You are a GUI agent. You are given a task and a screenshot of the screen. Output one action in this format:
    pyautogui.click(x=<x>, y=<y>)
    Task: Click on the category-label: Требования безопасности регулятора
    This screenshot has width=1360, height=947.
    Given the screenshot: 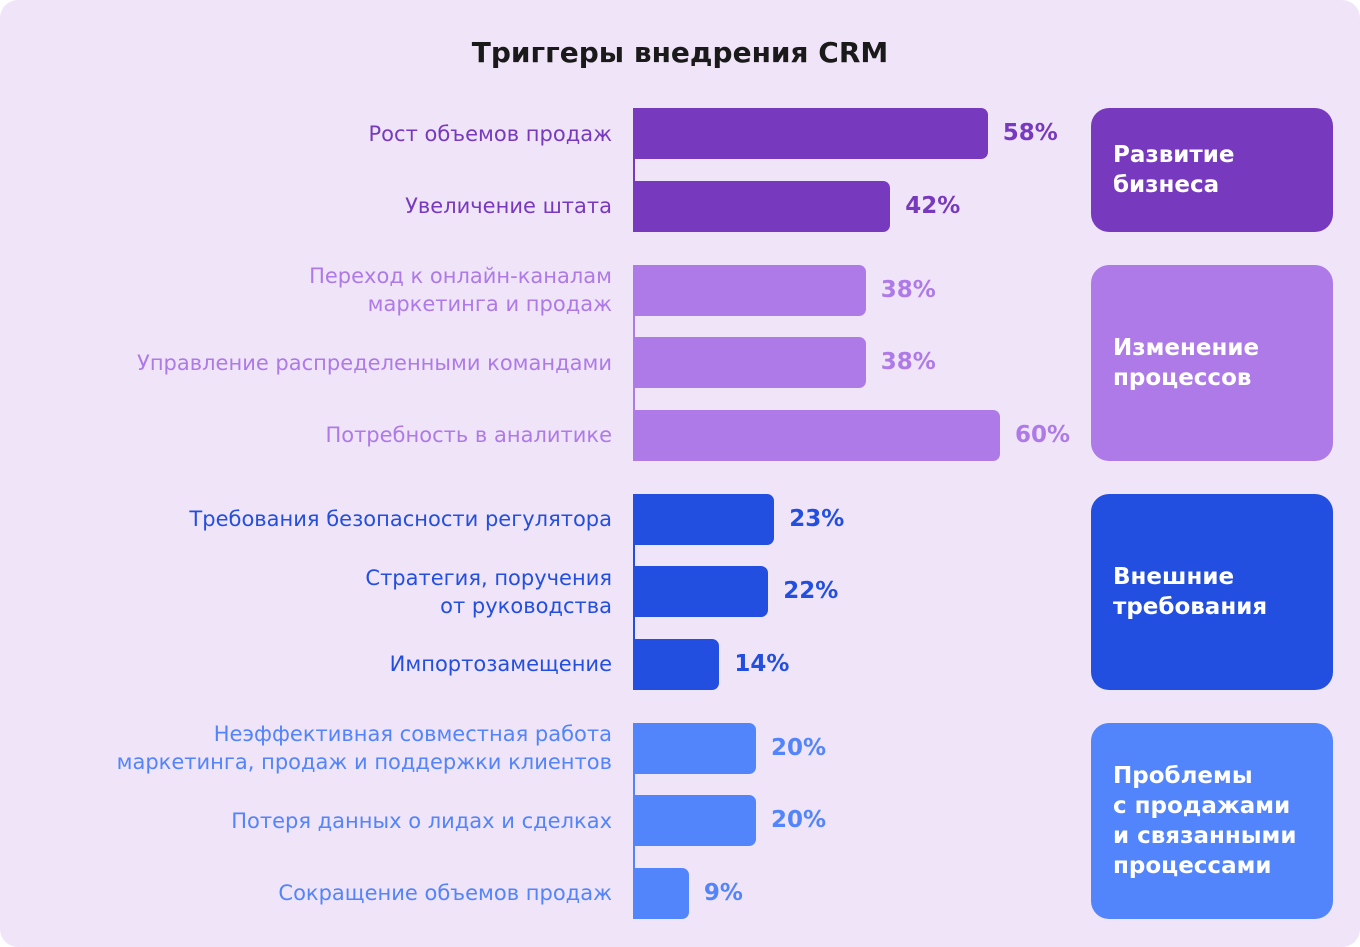 What is the action you would take?
    pyautogui.click(x=400, y=519)
    